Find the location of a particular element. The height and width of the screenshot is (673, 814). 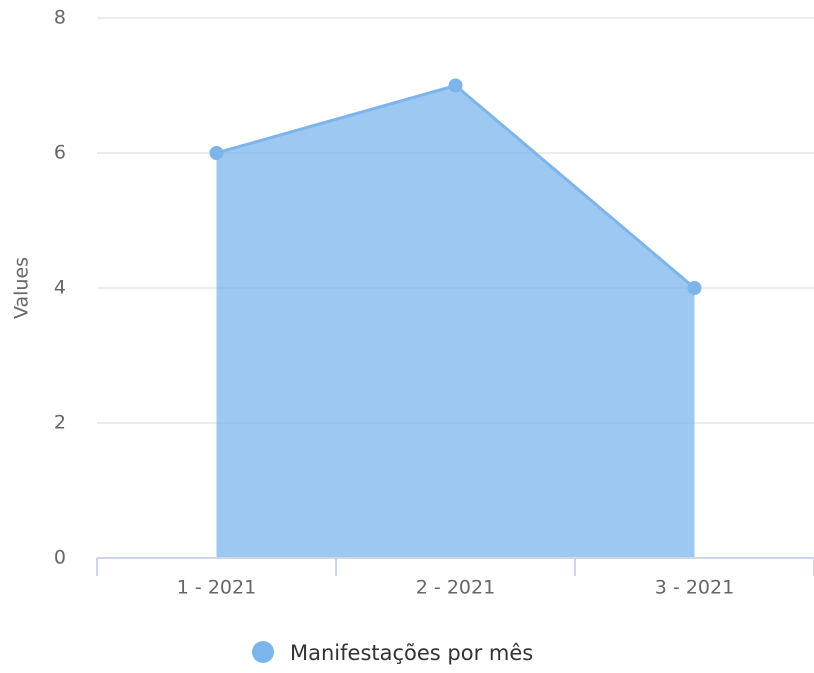

y-tick-label: 6 is located at coordinates (60, 153).